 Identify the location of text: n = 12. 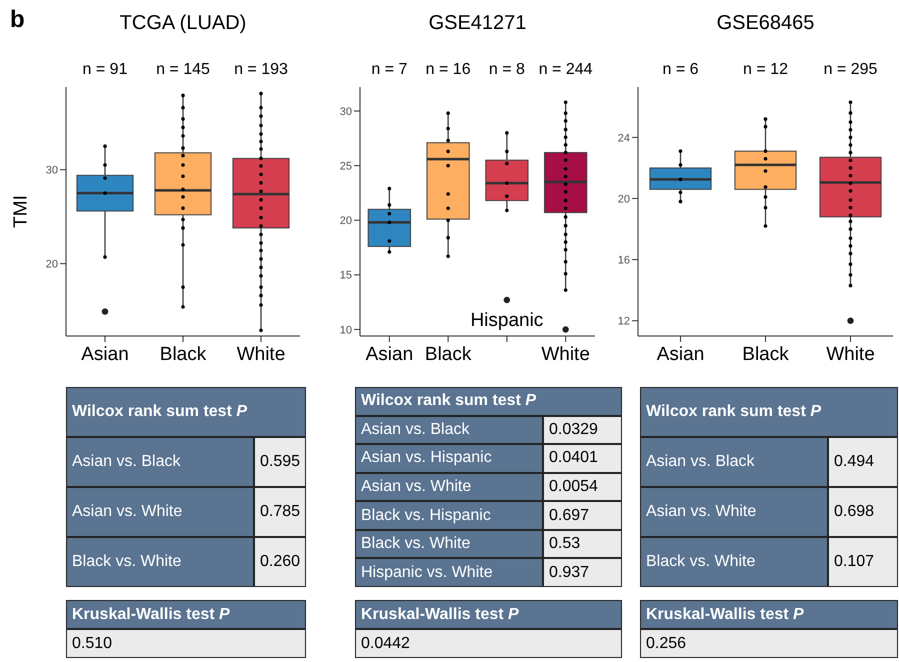
(765, 70).